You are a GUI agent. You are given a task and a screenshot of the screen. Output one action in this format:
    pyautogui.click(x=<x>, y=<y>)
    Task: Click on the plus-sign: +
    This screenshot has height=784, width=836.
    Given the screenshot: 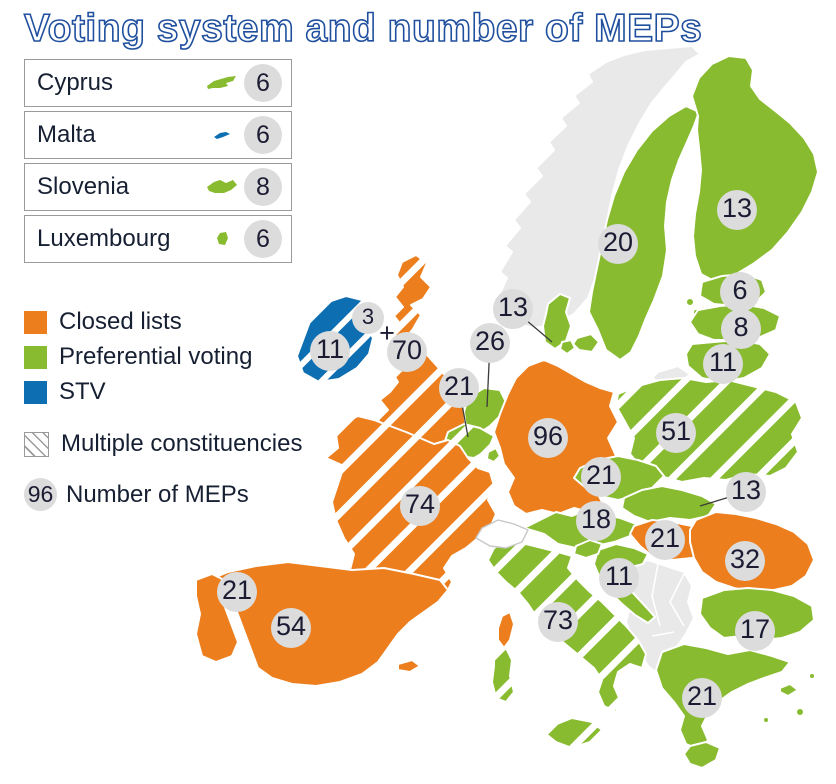 What is the action you would take?
    pyautogui.click(x=387, y=333)
    